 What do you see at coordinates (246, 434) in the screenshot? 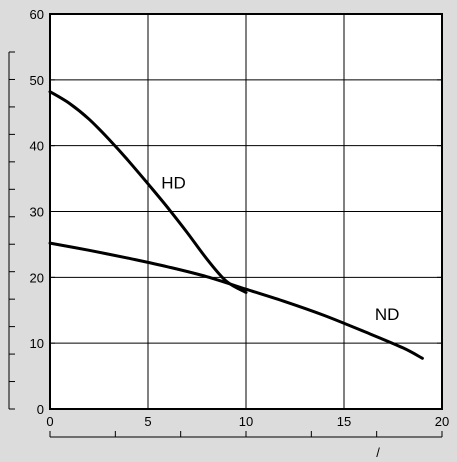
I see `bottom-auxiliary-scale` at bounding box center [246, 434].